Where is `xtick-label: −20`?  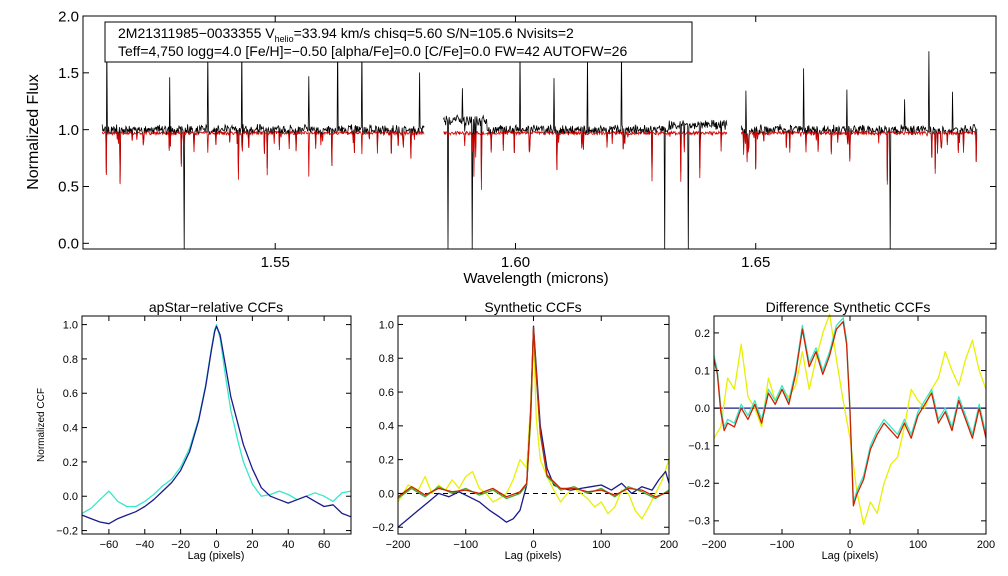
xtick-label: −20 is located at coordinates (180, 545).